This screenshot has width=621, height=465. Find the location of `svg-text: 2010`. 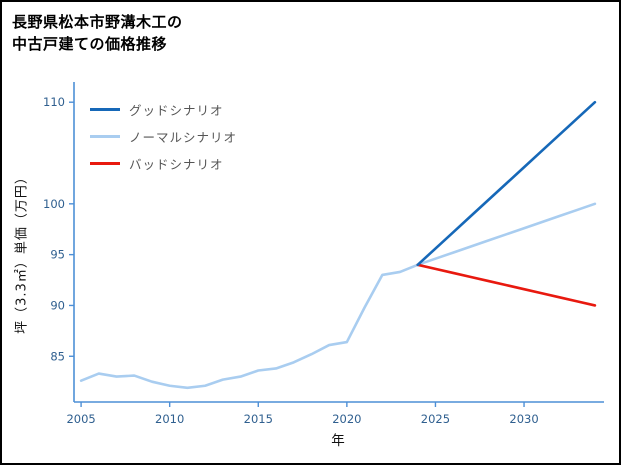

svg-text: 2010 is located at coordinates (169, 419).